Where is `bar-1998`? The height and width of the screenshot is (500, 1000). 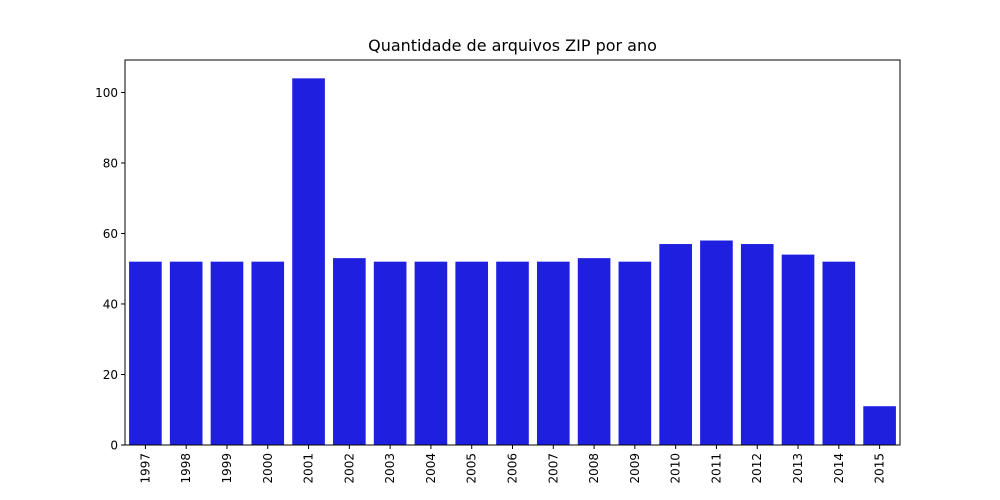 bar-1998 is located at coordinates (186, 353).